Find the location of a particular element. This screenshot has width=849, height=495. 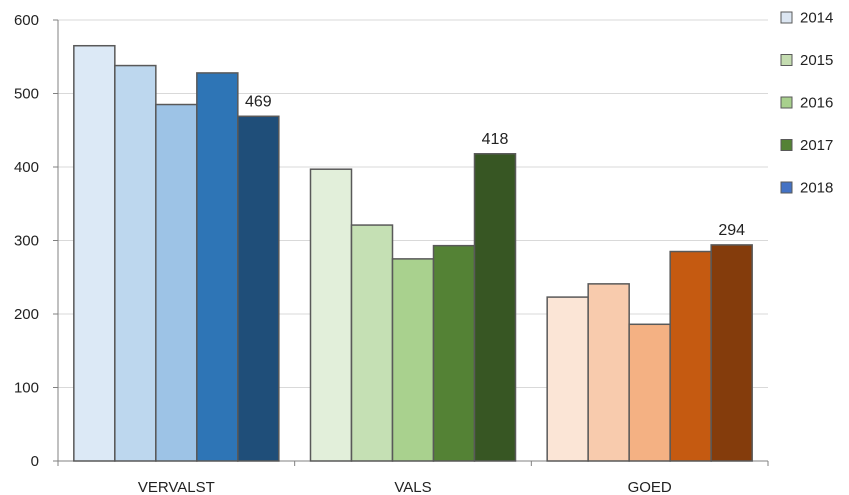

legend-label: 2016 is located at coordinates (816, 103).